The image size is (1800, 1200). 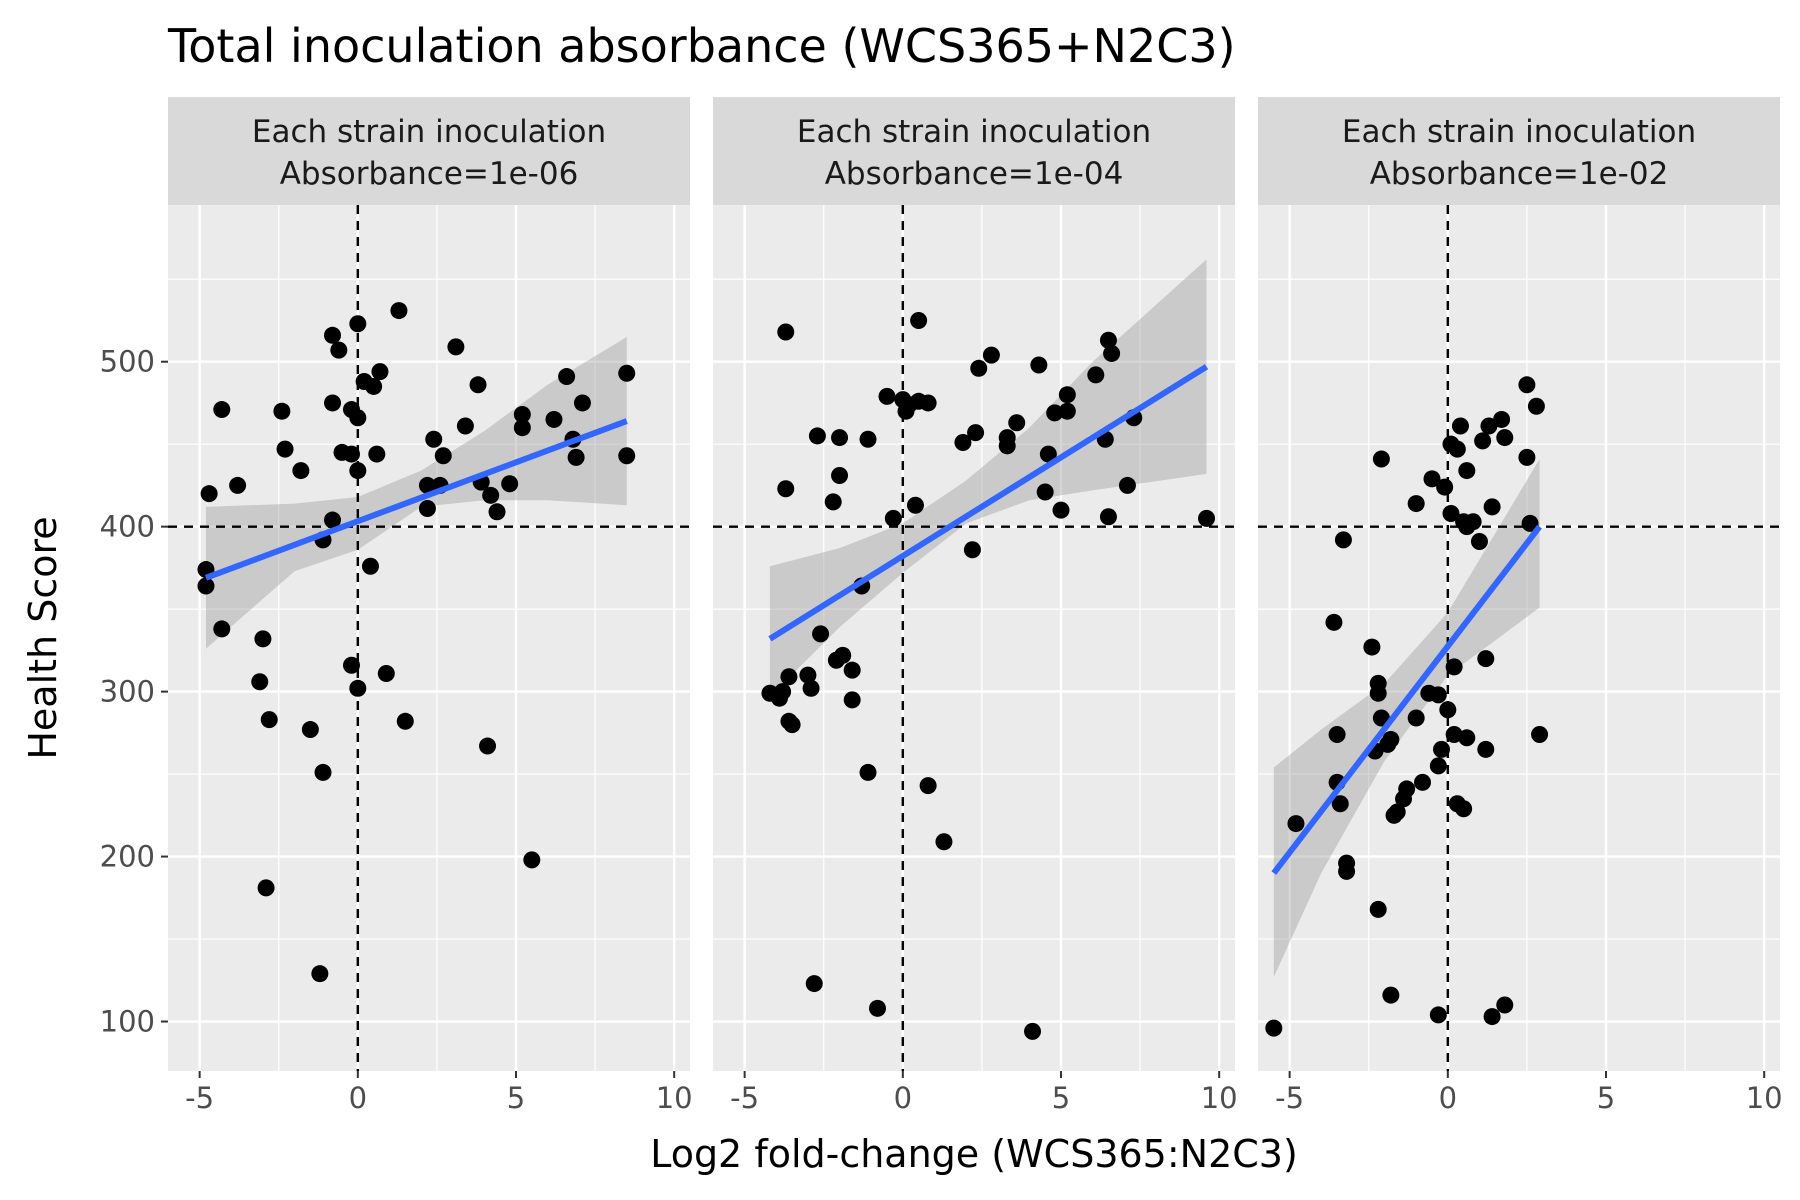 I want to click on y-tick-label: 200, so click(x=127, y=857).